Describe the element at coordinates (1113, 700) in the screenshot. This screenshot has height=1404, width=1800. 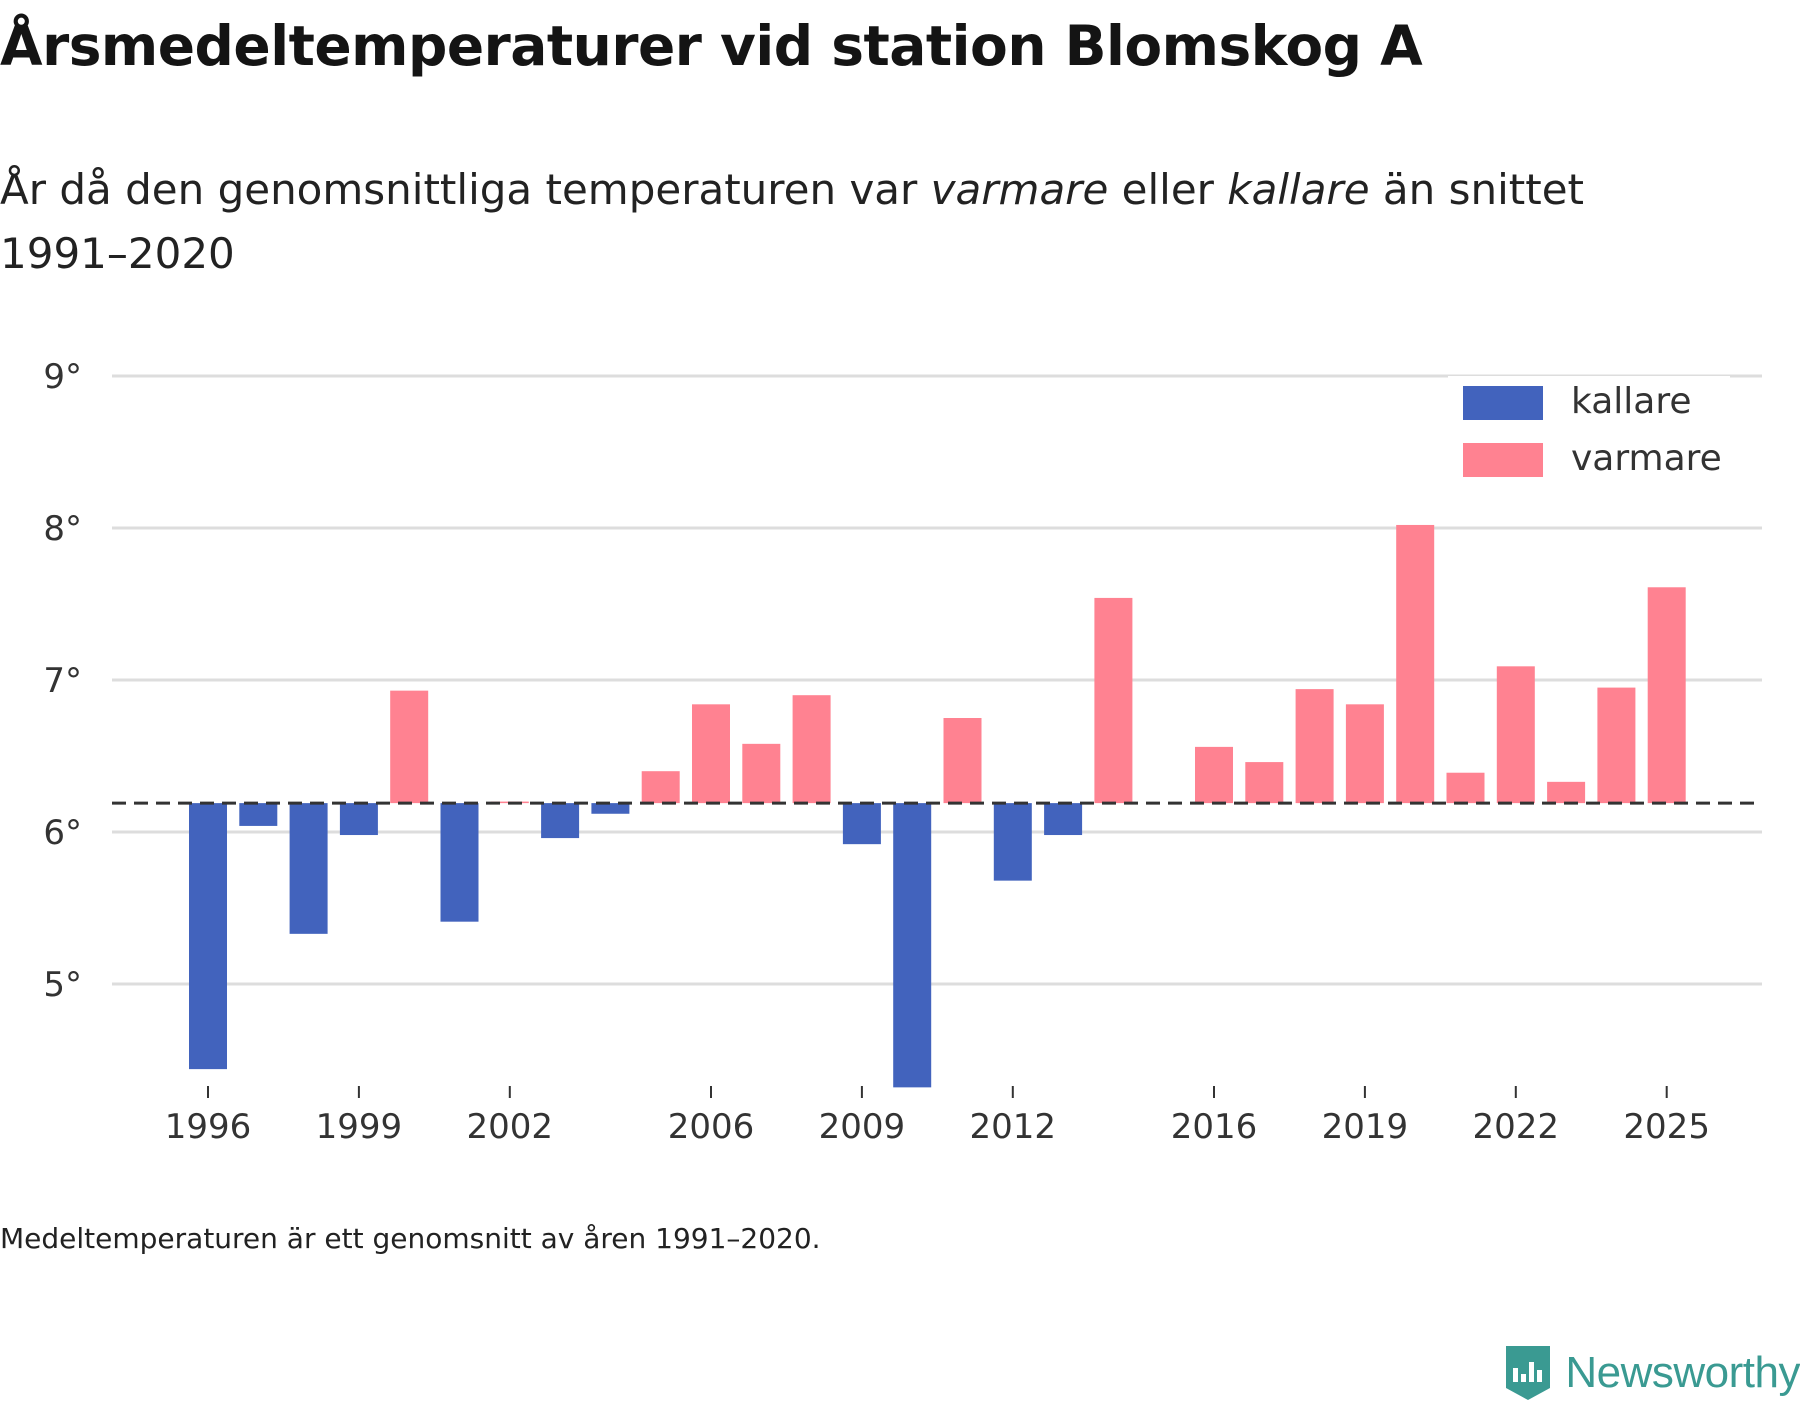
I see `bar-2014` at that location.